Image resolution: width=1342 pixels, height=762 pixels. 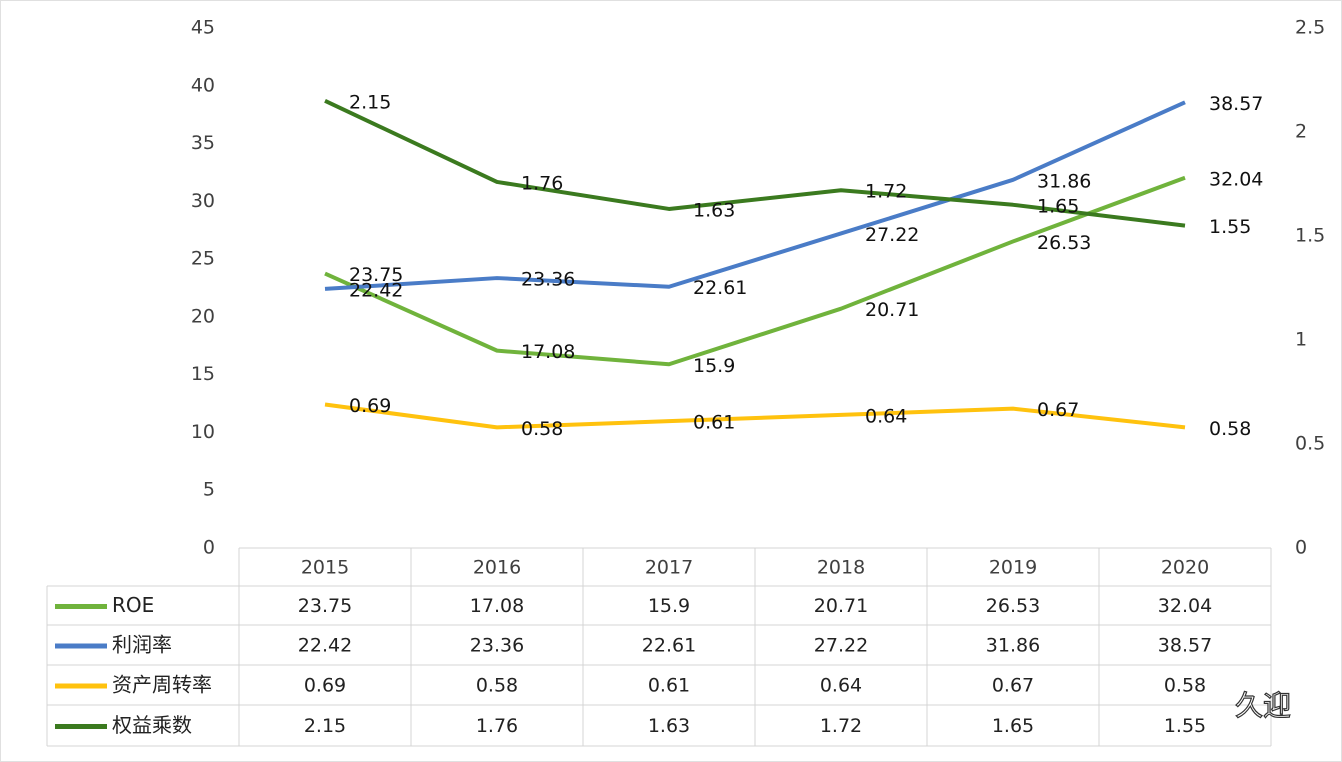 What do you see at coordinates (1064, 181) in the screenshot?
I see `data-label: 31.86` at bounding box center [1064, 181].